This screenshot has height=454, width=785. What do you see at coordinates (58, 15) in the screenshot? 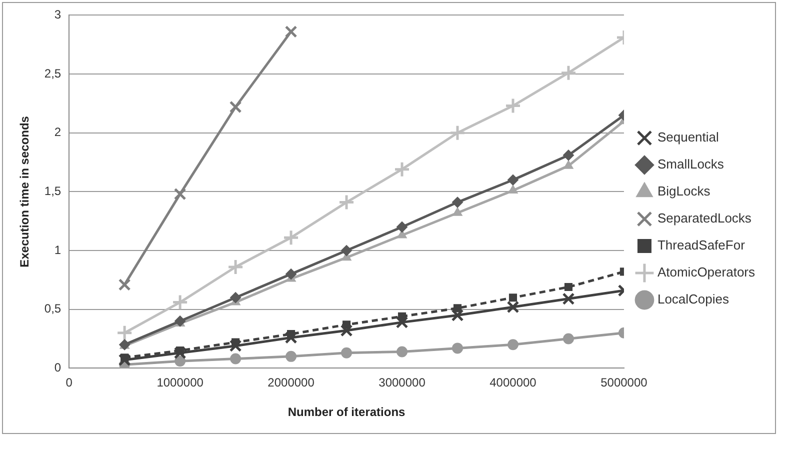
I see `y-tick-label: 3` at bounding box center [58, 15].